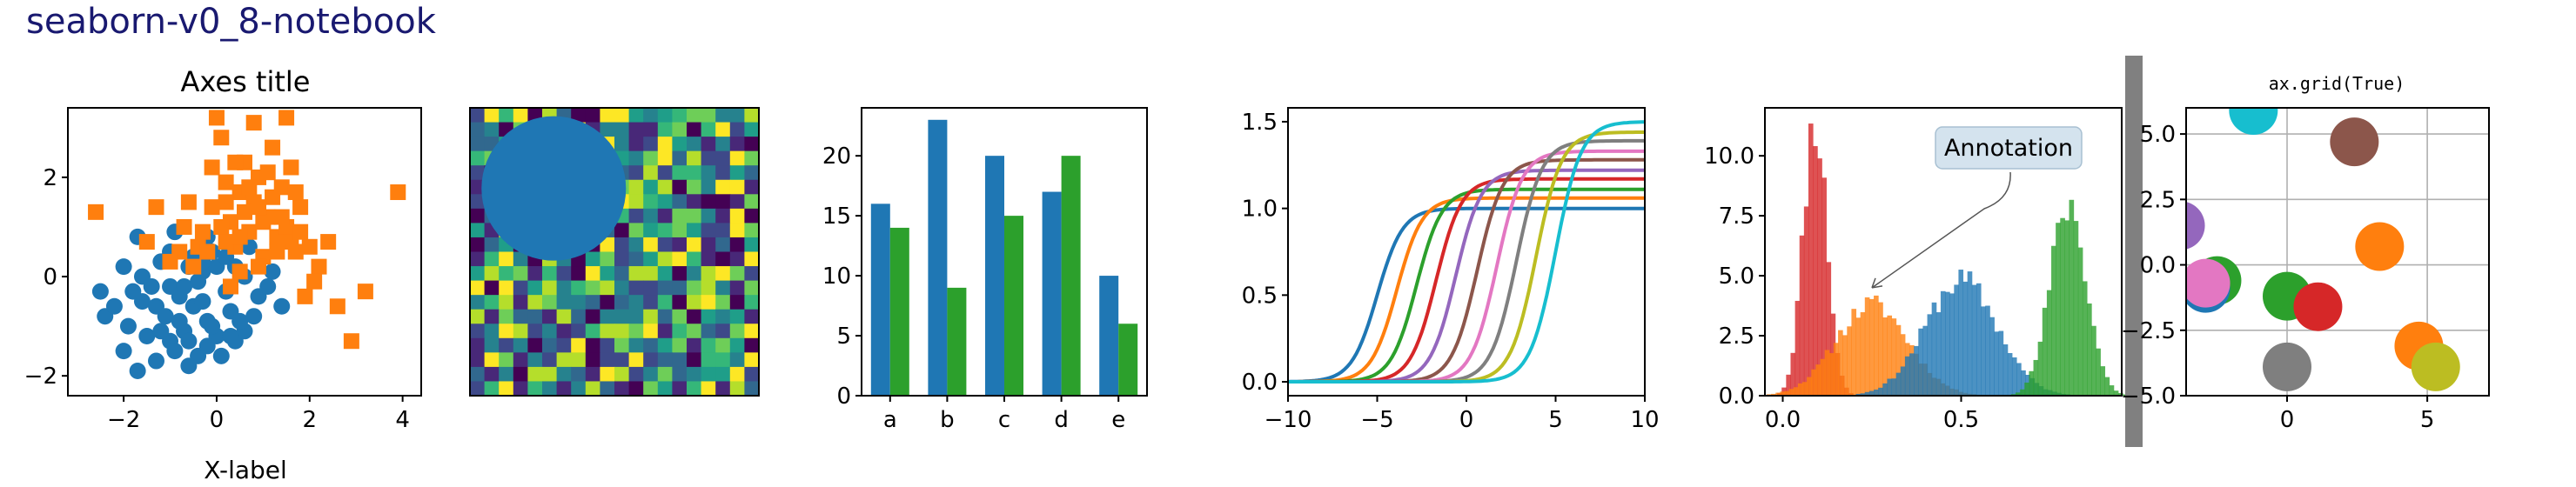 The image size is (2576, 487). What do you see at coordinates (2009, 148) in the screenshot?
I see `annotation-box` at bounding box center [2009, 148].